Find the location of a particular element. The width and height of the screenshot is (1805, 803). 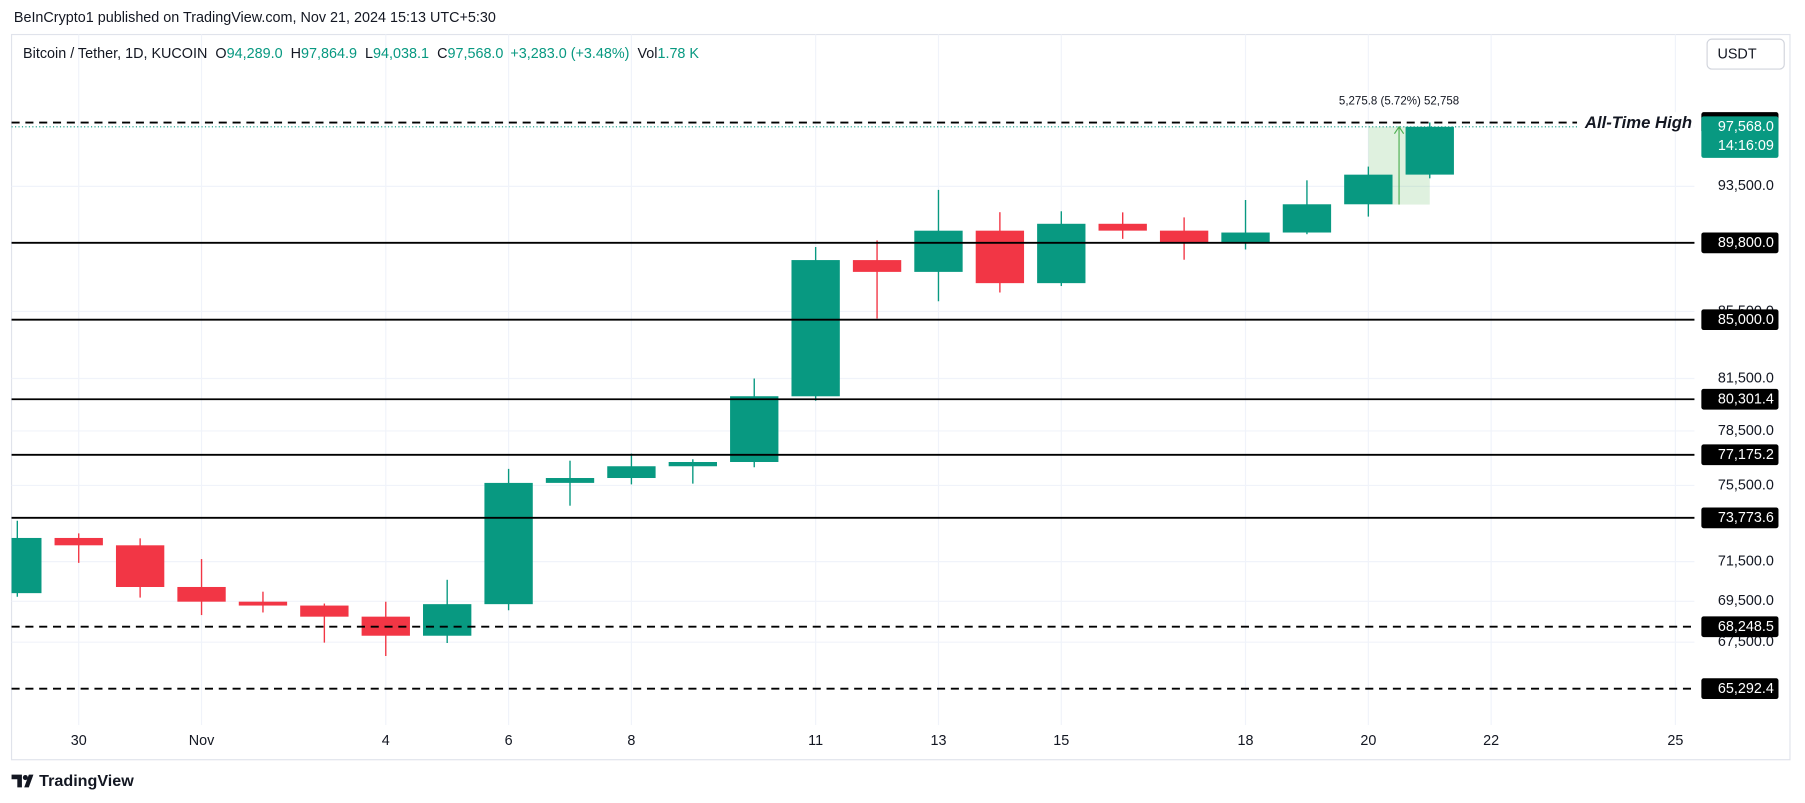

level-annotation: All-Time High is located at coordinates (1638, 122).